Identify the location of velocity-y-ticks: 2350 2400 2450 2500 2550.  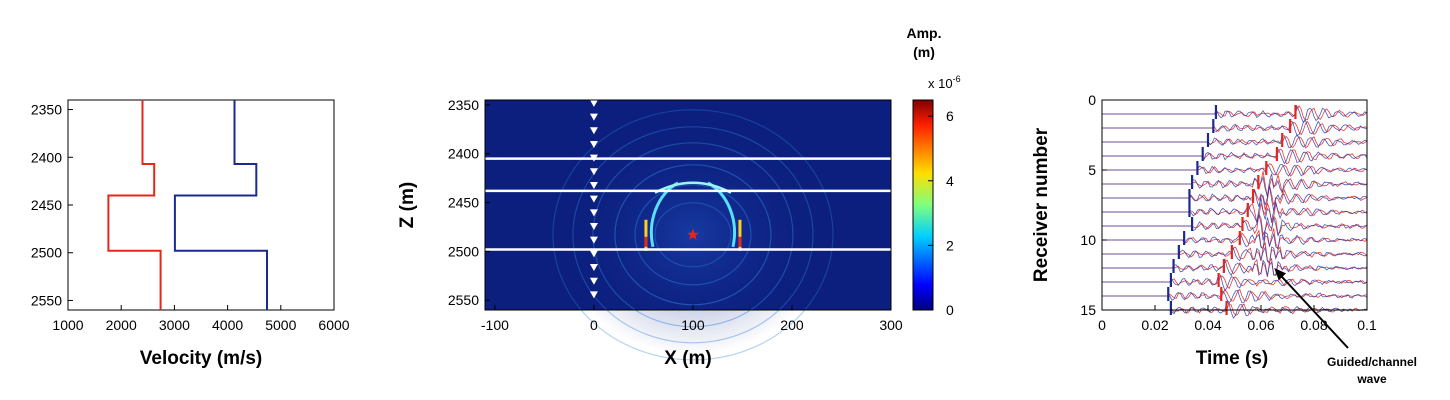
(52, 205).